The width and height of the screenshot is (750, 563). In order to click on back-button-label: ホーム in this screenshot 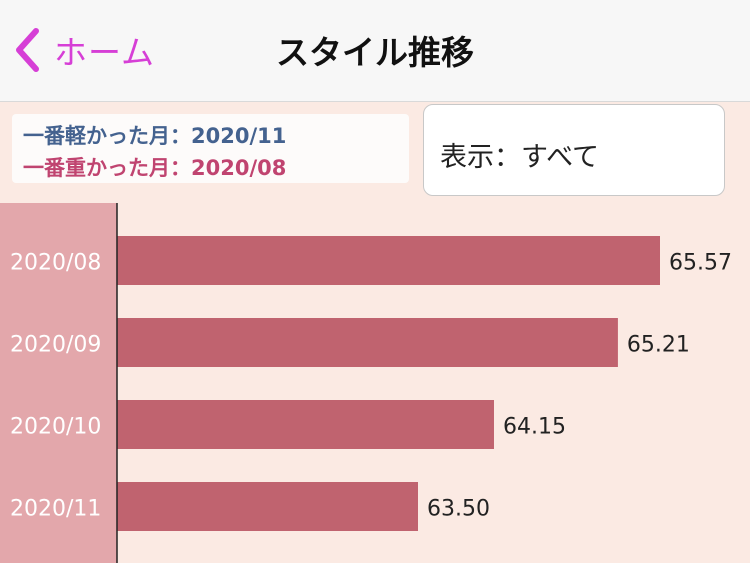, I will do `click(105, 52)`.